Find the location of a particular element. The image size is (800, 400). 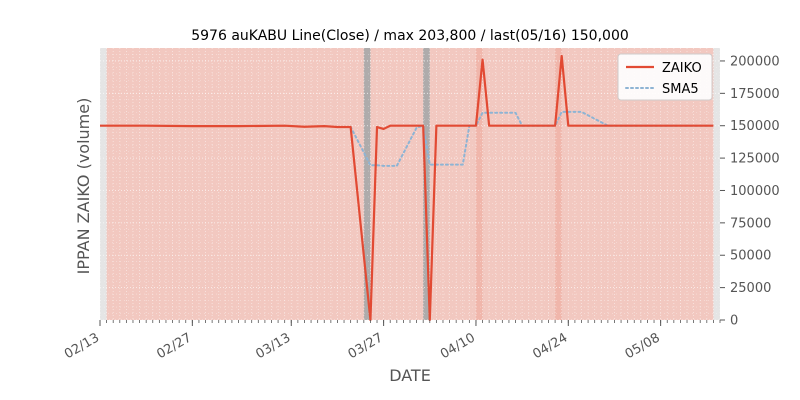

y-axis-label: IPPAN ZAIKO (volume) is located at coordinates (83, 186).